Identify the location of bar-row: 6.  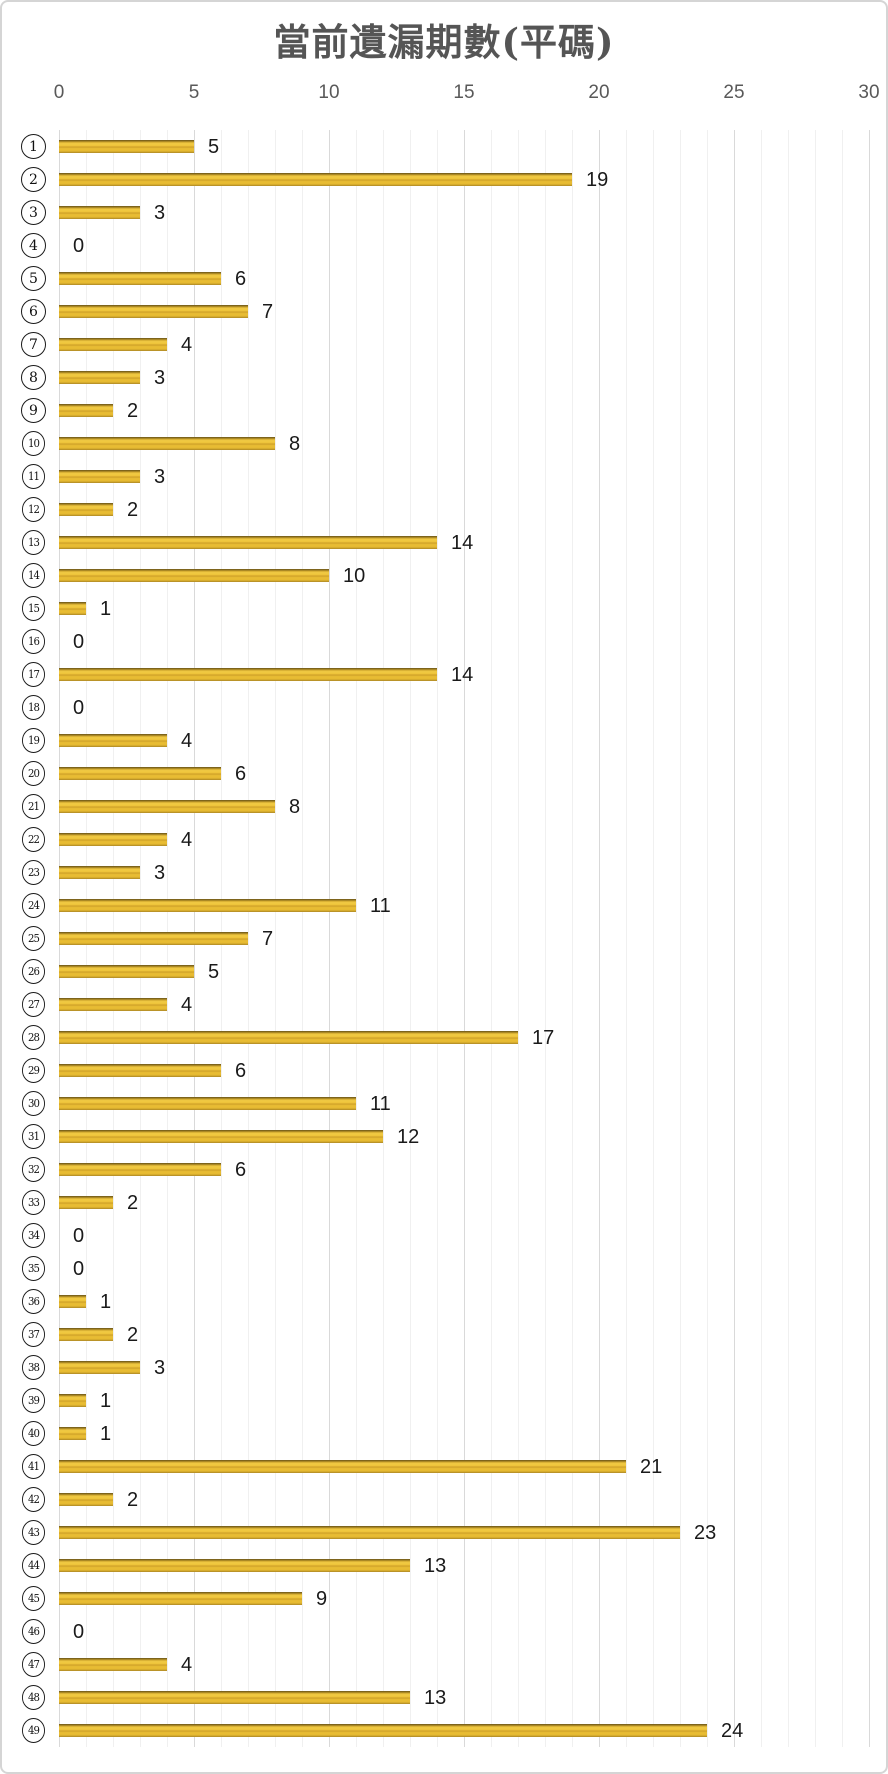
(465, 1169).